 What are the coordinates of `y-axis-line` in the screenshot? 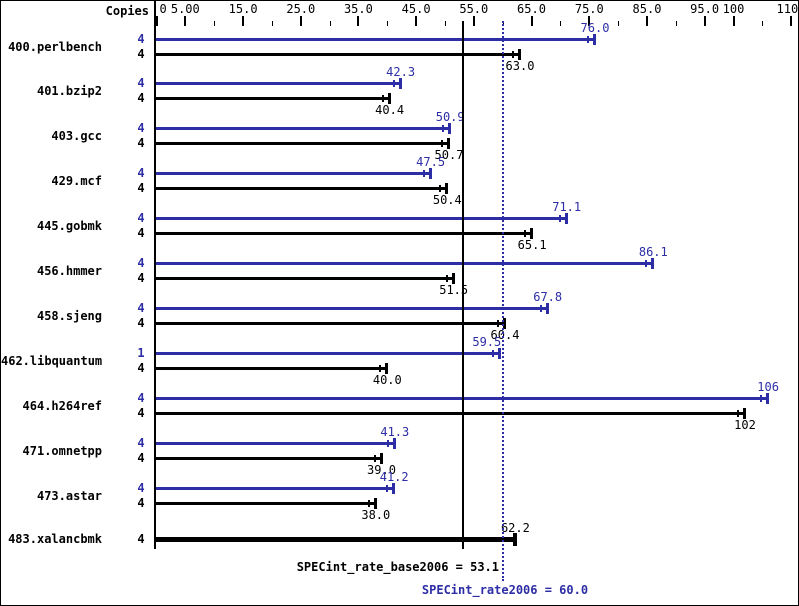 It's located at (155, 275).